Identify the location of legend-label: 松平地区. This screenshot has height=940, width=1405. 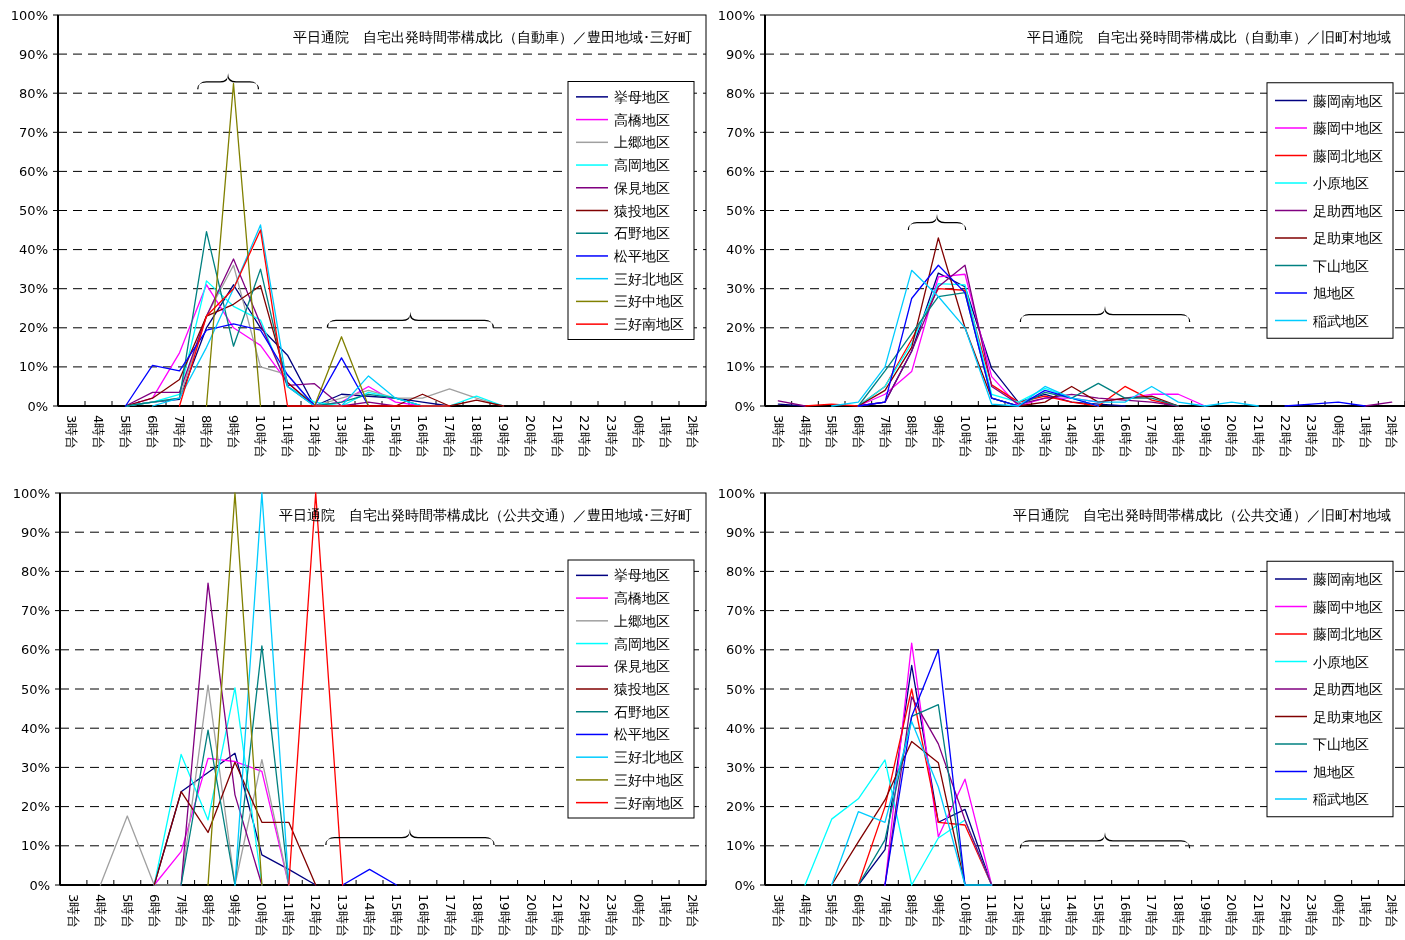
(642, 255).